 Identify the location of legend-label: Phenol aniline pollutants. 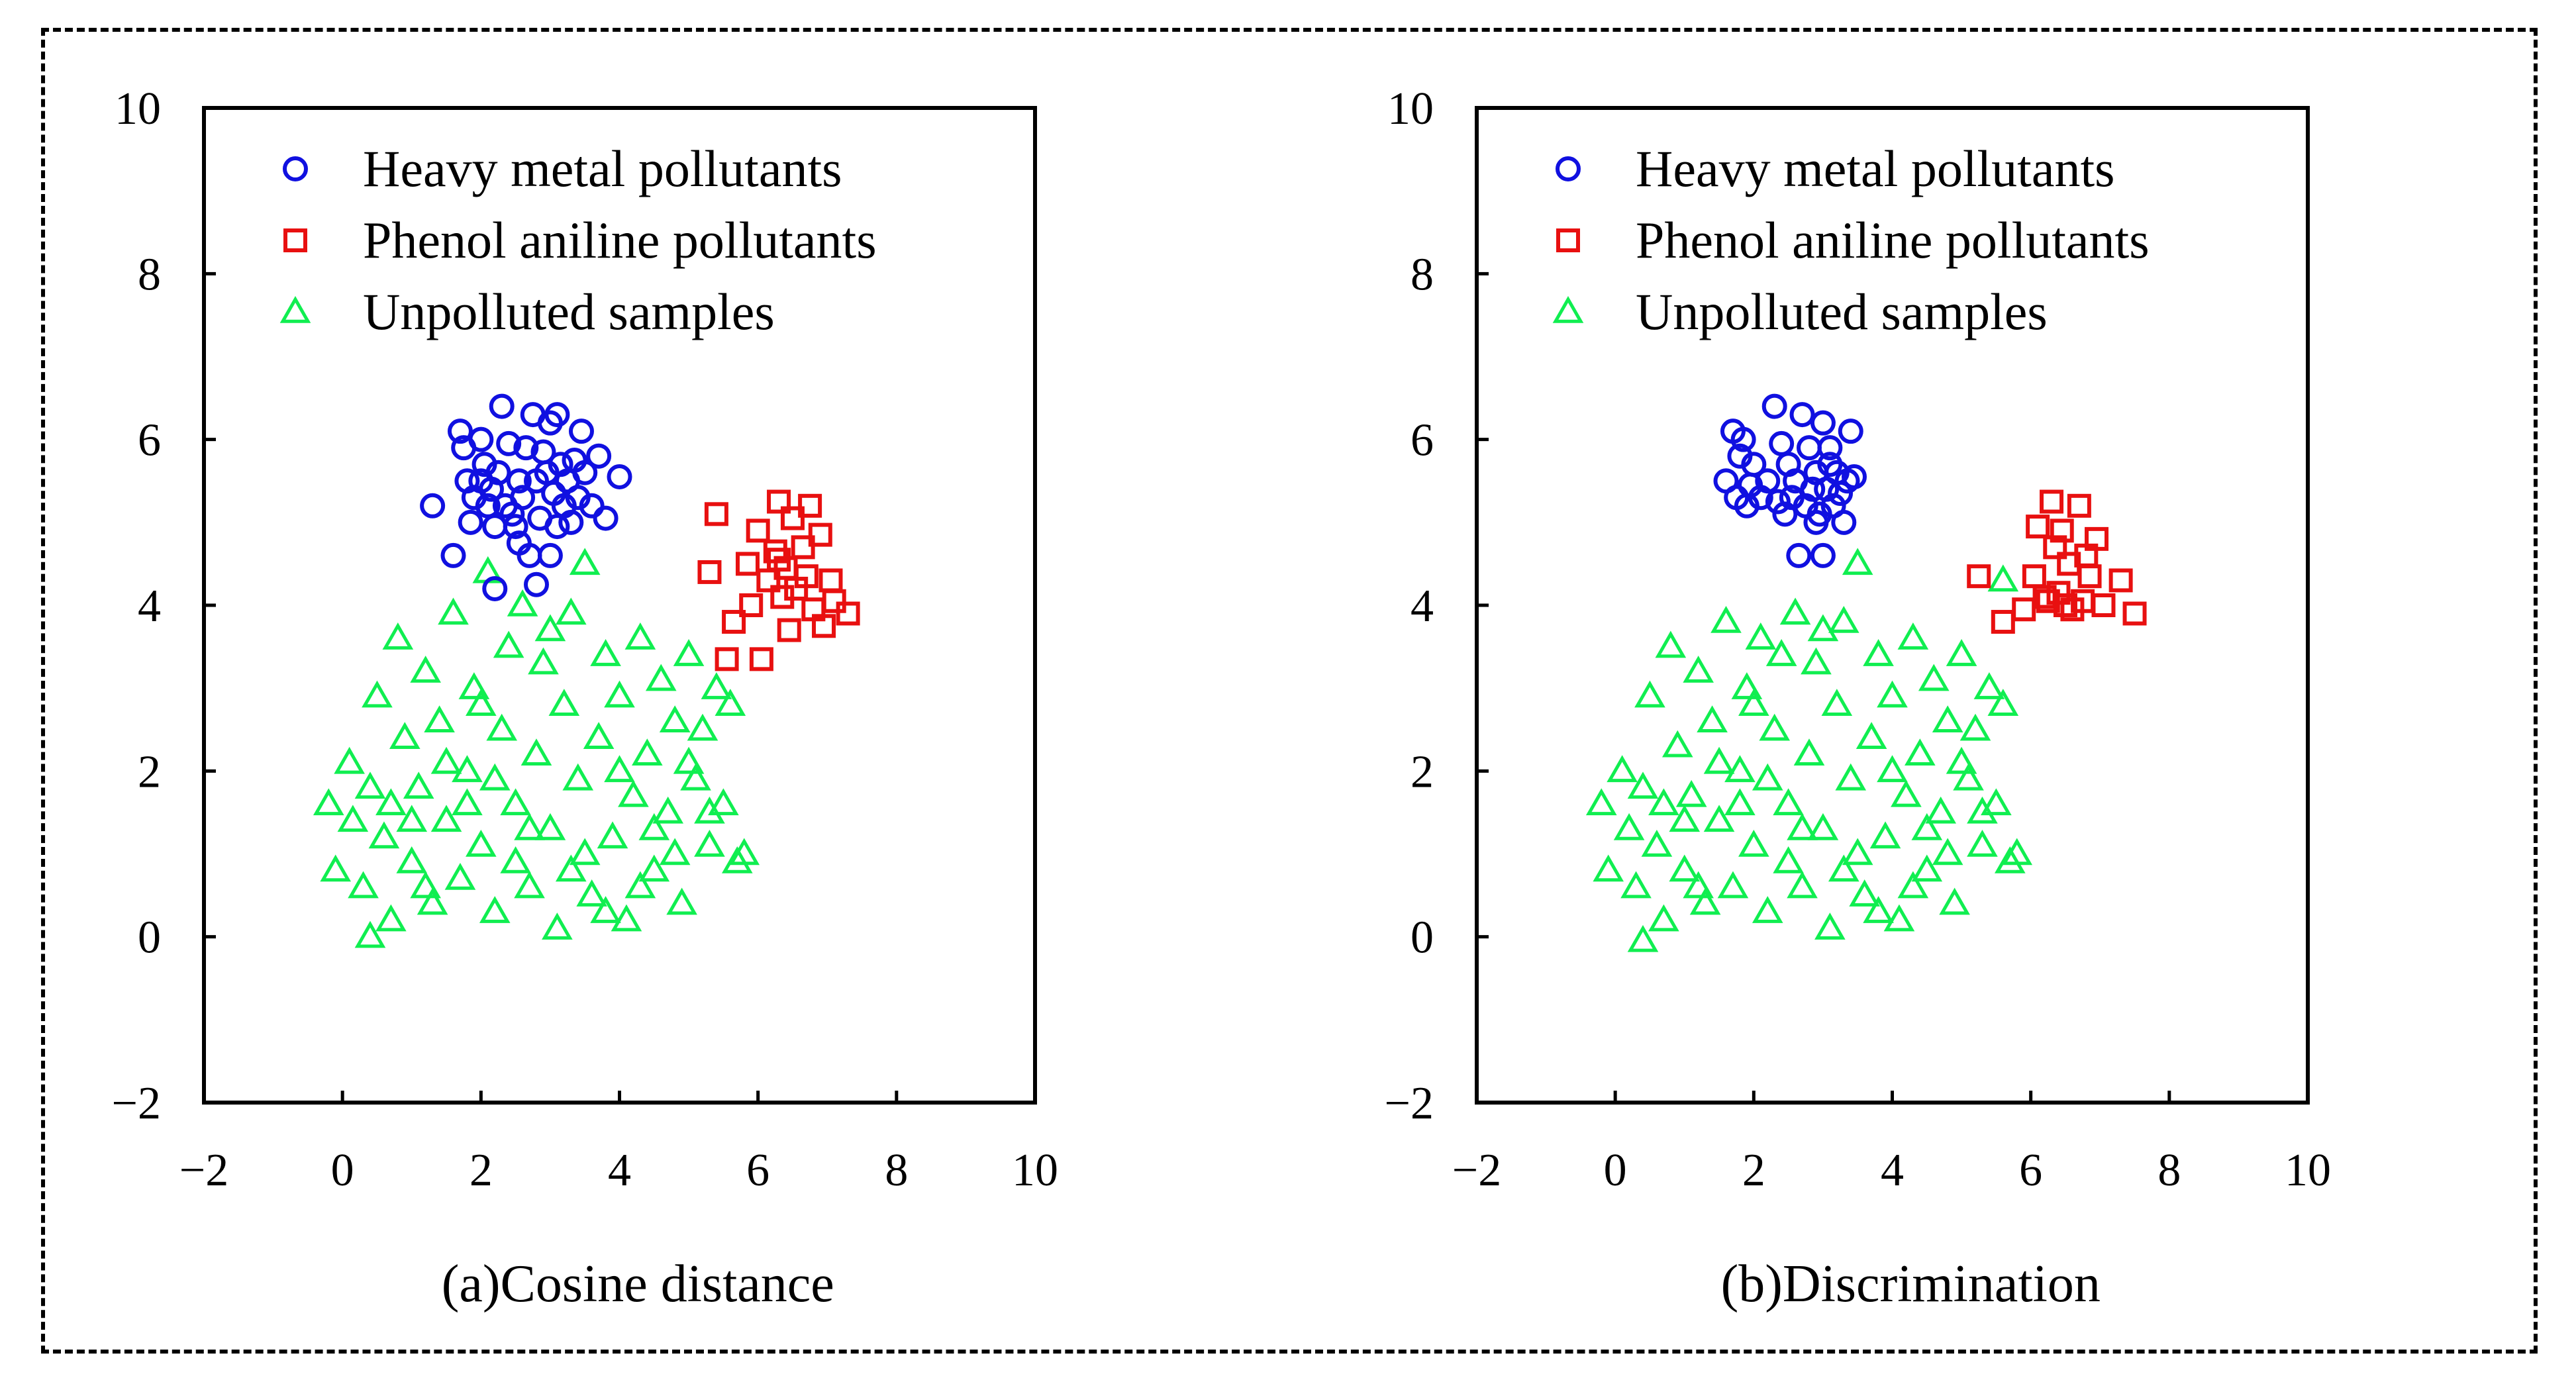
(620, 240).